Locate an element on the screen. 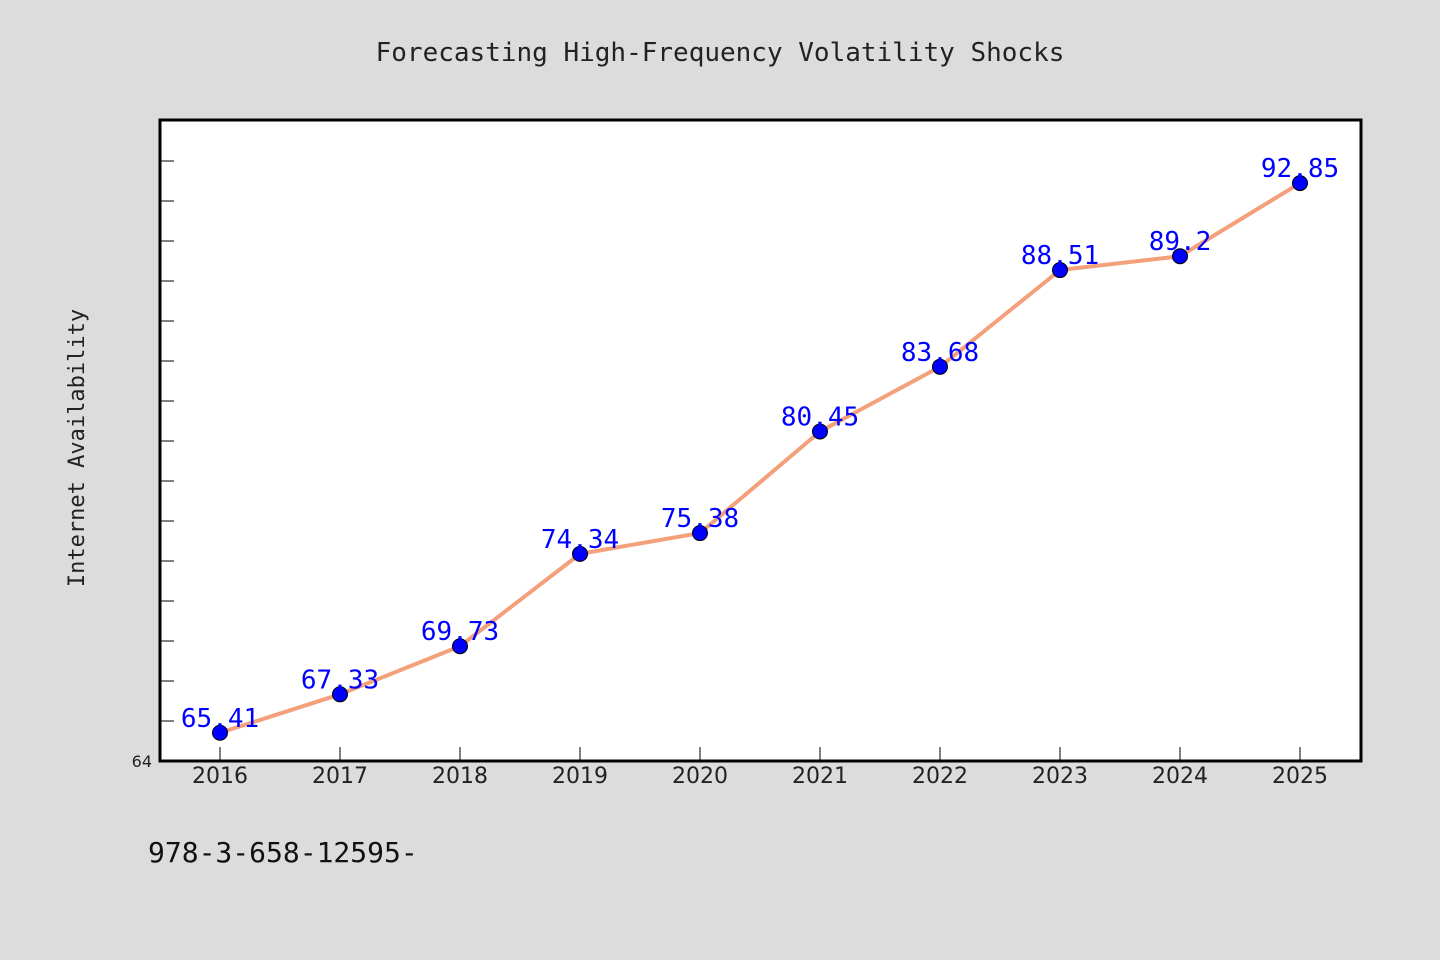  data-label: 75.38 is located at coordinates (700, 519).